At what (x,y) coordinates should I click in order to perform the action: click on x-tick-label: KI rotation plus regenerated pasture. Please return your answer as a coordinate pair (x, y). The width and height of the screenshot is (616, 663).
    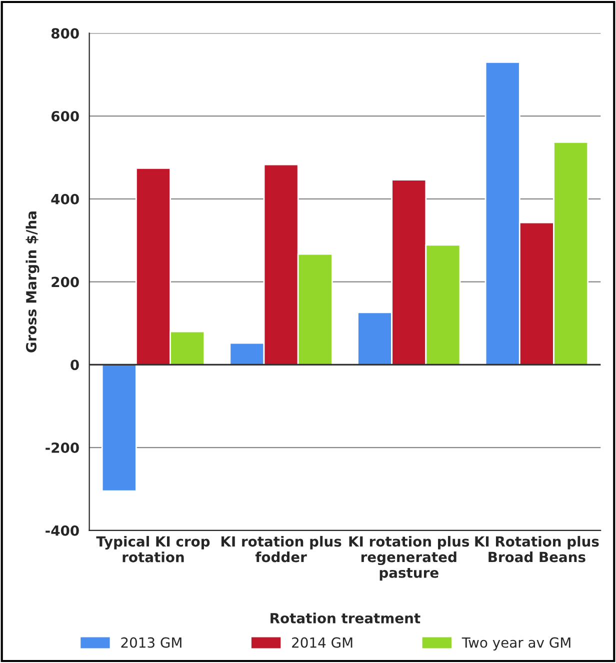
    Looking at the image, I should click on (409, 558).